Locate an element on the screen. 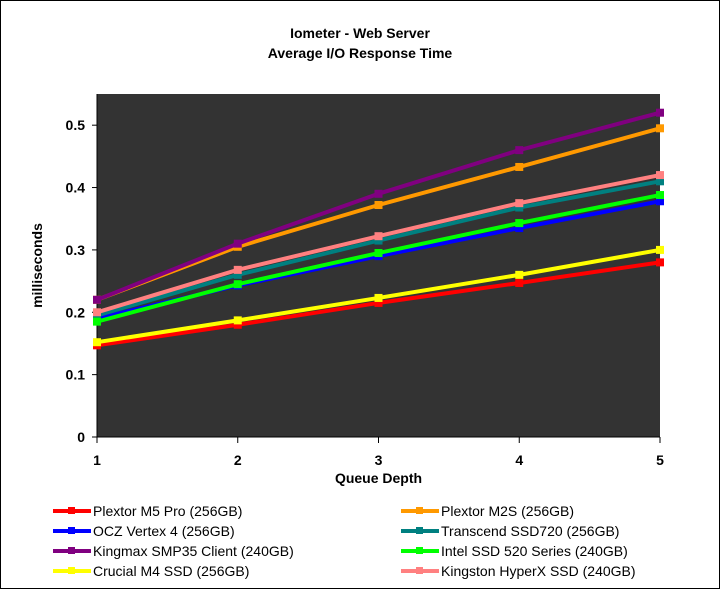 This screenshot has height=589, width=720. x-tick-label: 5 is located at coordinates (660, 460).